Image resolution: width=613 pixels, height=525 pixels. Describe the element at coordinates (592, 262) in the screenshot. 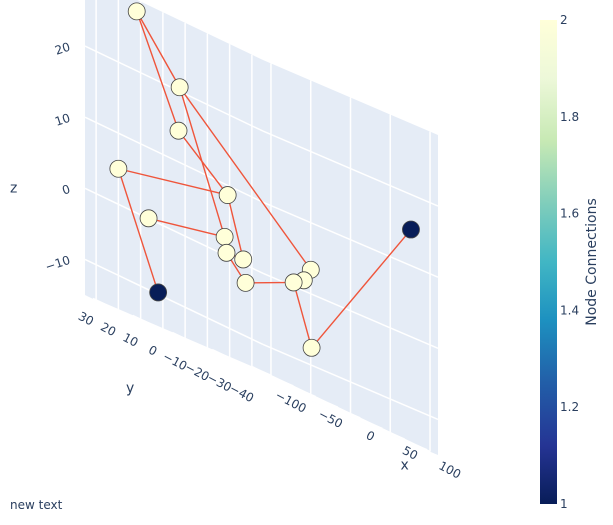

I see `colorbar-title: Node Connections` at that location.